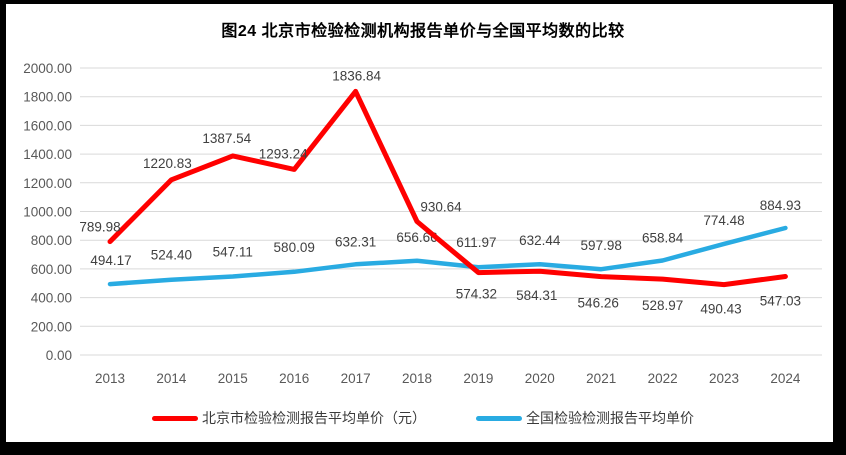 Image resolution: width=846 pixels, height=455 pixels. What do you see at coordinates (723, 220) in the screenshot?
I see `data-label-national: 774.48` at bounding box center [723, 220].